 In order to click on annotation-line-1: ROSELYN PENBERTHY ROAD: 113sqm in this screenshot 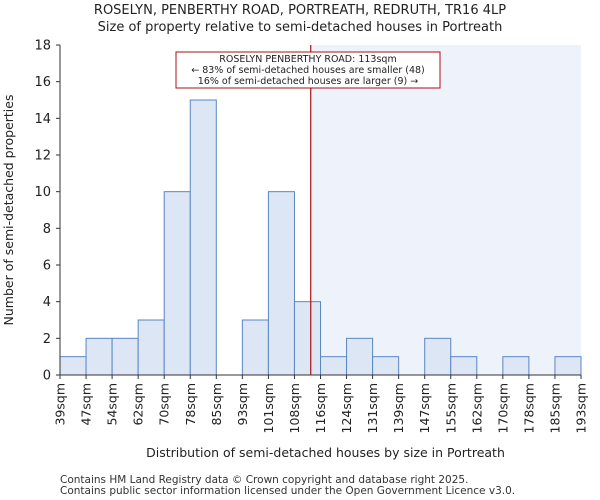, I will do `click(307, 59)`.